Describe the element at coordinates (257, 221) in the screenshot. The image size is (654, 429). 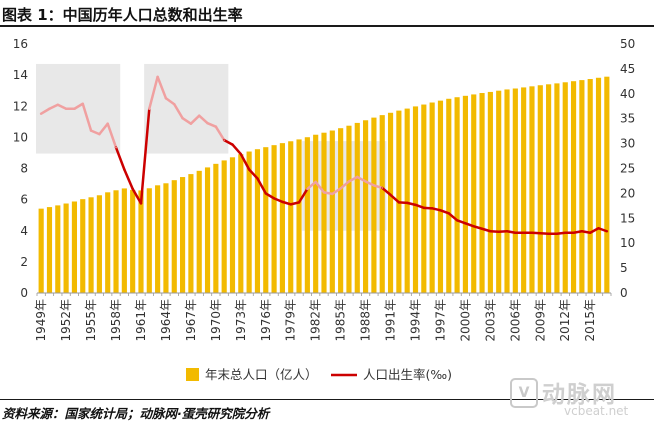
I see `population-bar-1975` at that location.